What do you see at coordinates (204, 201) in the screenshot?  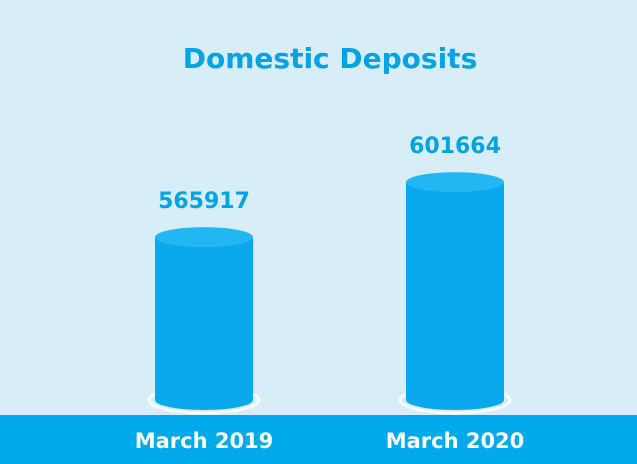 I see `value-label: 565917` at bounding box center [204, 201].